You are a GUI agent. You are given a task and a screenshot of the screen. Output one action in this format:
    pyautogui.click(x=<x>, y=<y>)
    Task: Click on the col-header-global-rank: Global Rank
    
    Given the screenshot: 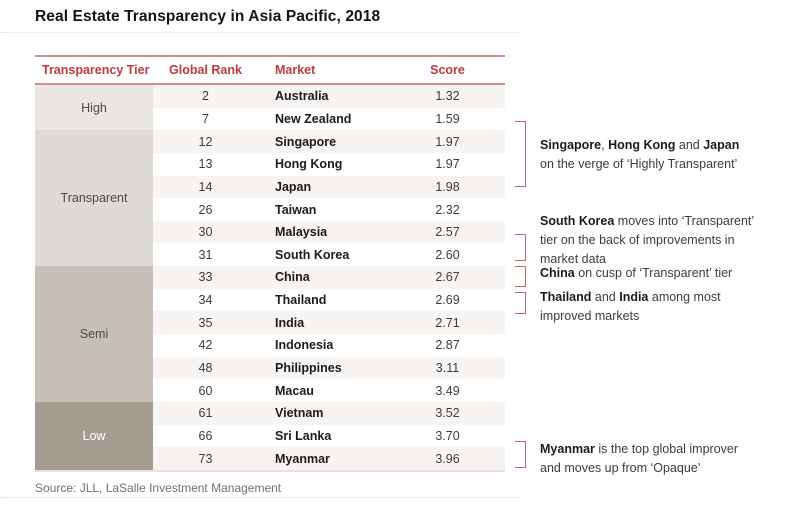 What is the action you would take?
    pyautogui.click(x=205, y=70)
    